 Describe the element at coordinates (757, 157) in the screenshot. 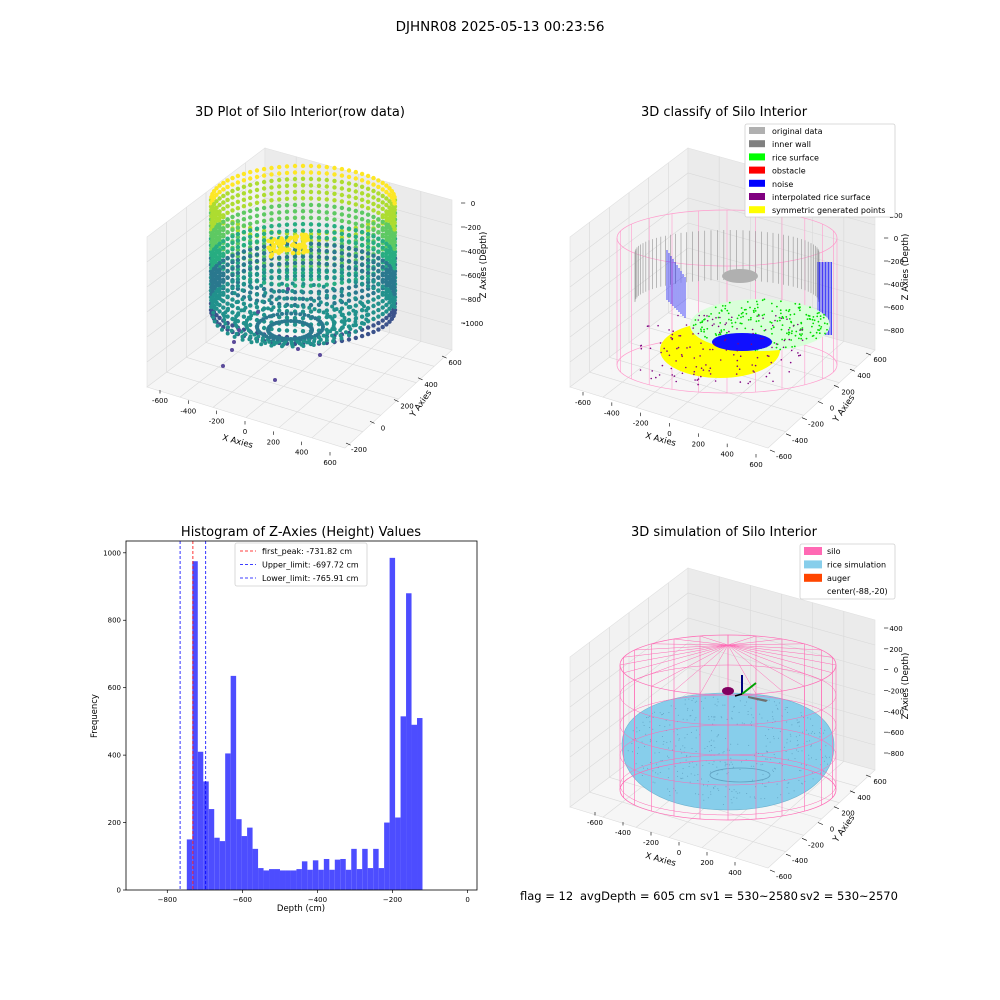

I see `legend-swatch` at that location.